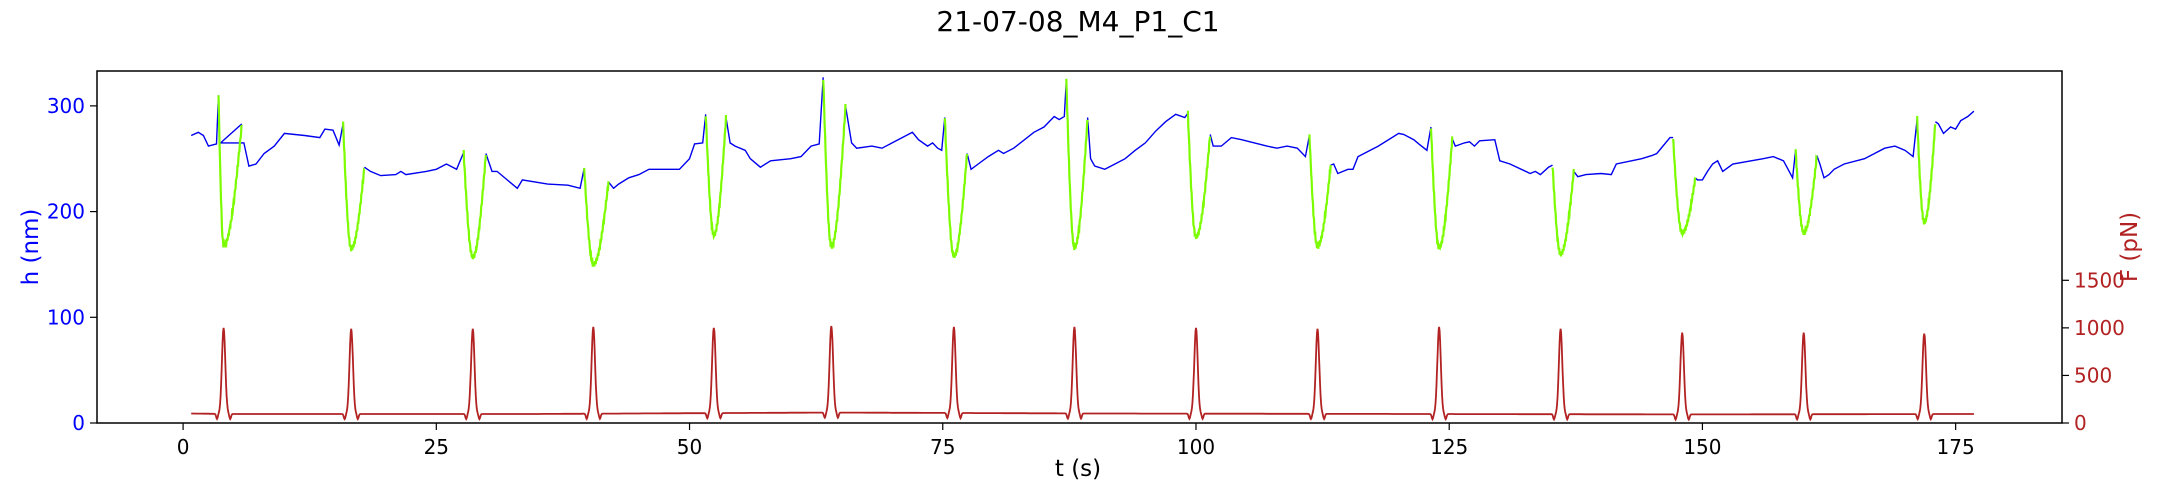 The height and width of the screenshot is (500, 2157). What do you see at coordinates (72, 264) in the screenshot?
I see `y-axis-left: 0 100 200 300` at bounding box center [72, 264].